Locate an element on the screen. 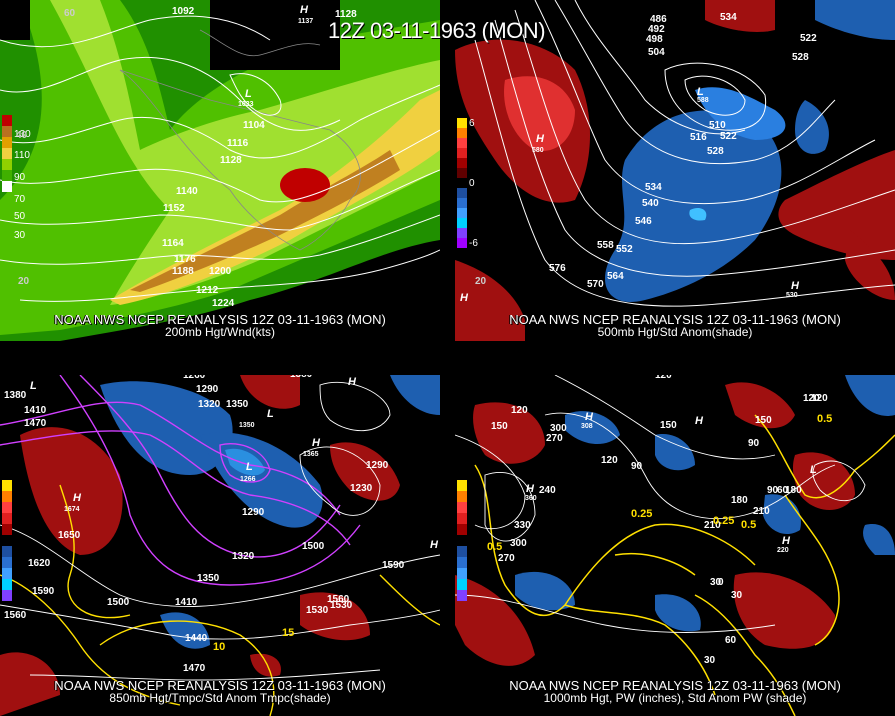  contour-label: 492 is located at coordinates (656, 29).